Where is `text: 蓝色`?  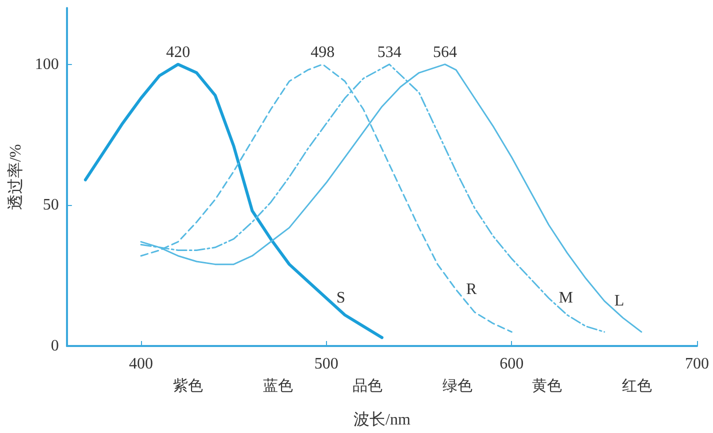
text: 蓝色 is located at coordinates (277, 385).